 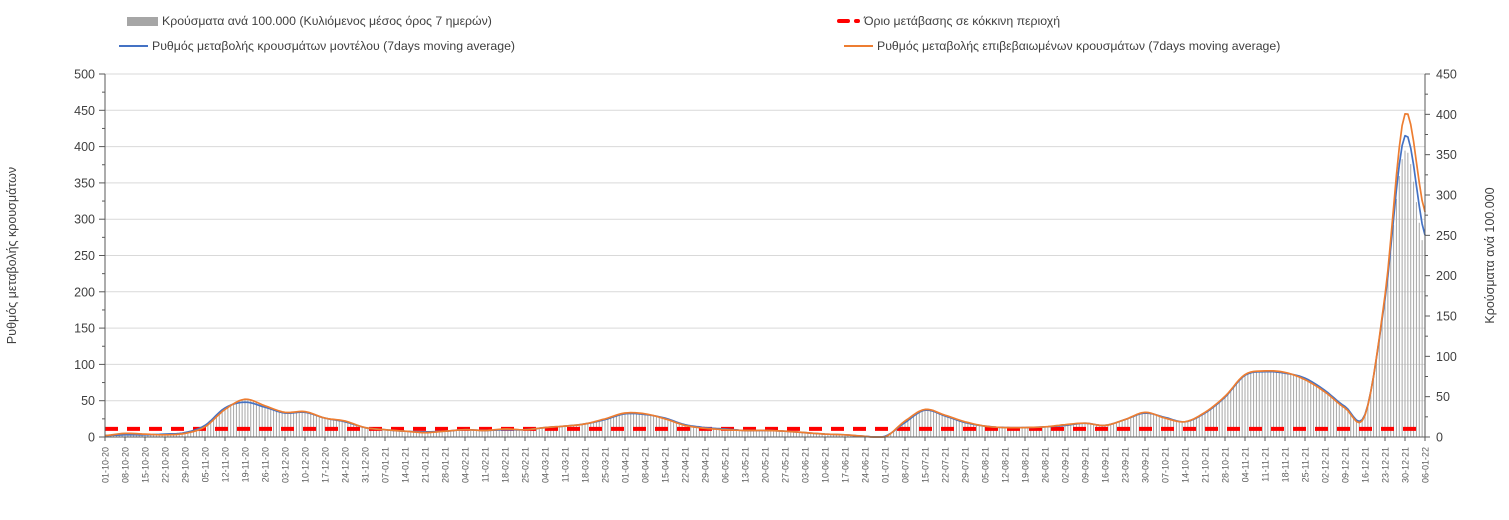 I want to click on legend-threshold-dash-icon, so click(x=848, y=21).